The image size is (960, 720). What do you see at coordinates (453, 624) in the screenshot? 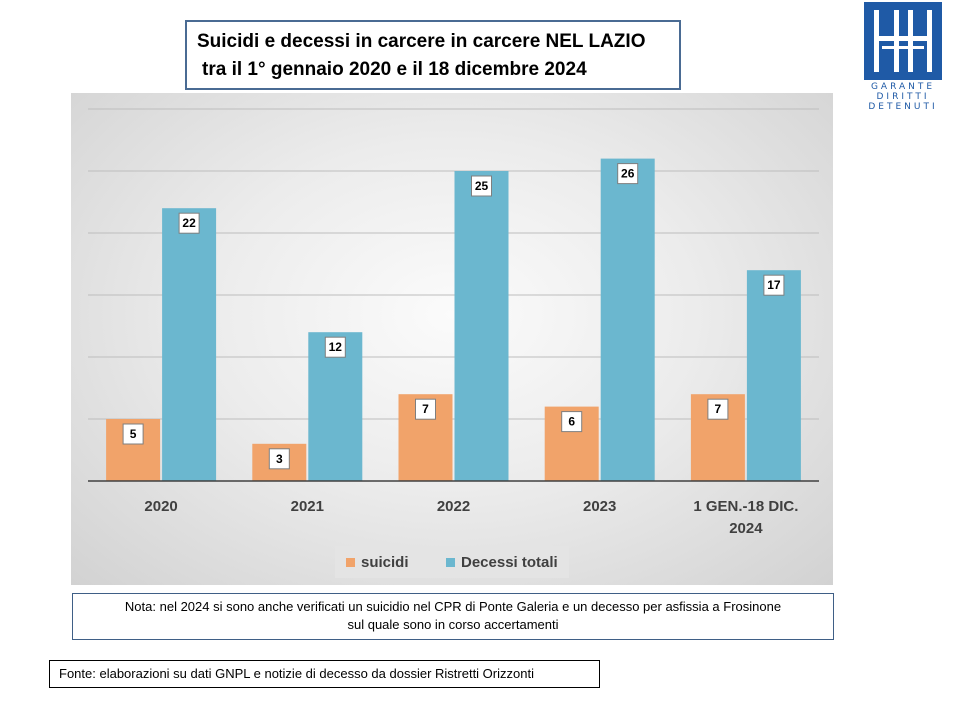
I see `note-line-2: sul quale sono in corso accertamenti` at bounding box center [453, 624].